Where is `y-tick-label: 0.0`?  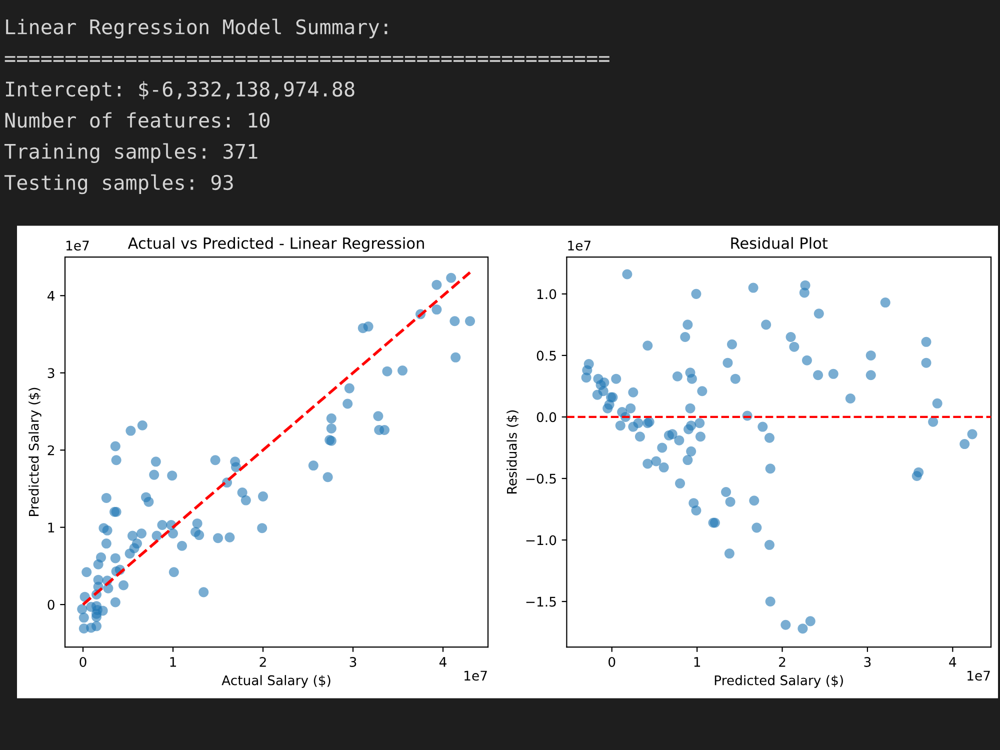 y-tick-label: 0.0 is located at coordinates (546, 417).